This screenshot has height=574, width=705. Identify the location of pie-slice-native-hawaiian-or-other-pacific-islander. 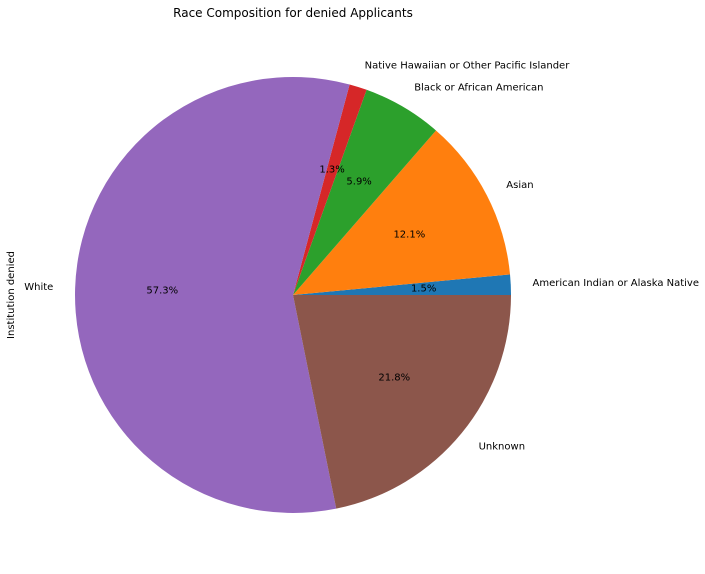
(330, 189).